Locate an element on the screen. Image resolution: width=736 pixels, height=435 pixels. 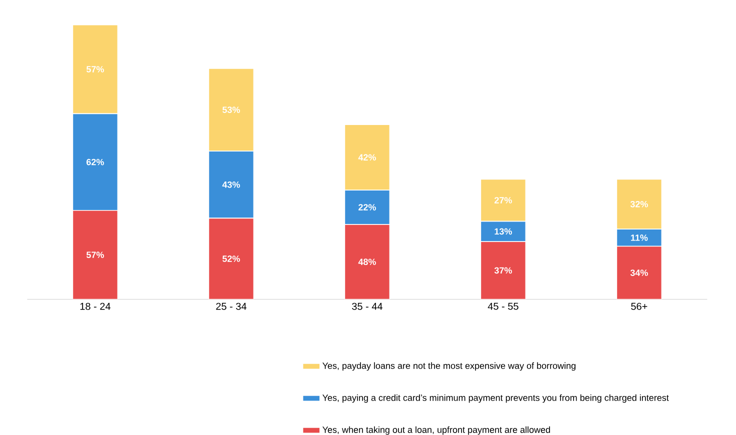
x-tick-label: 35 - 44 is located at coordinates (367, 306).